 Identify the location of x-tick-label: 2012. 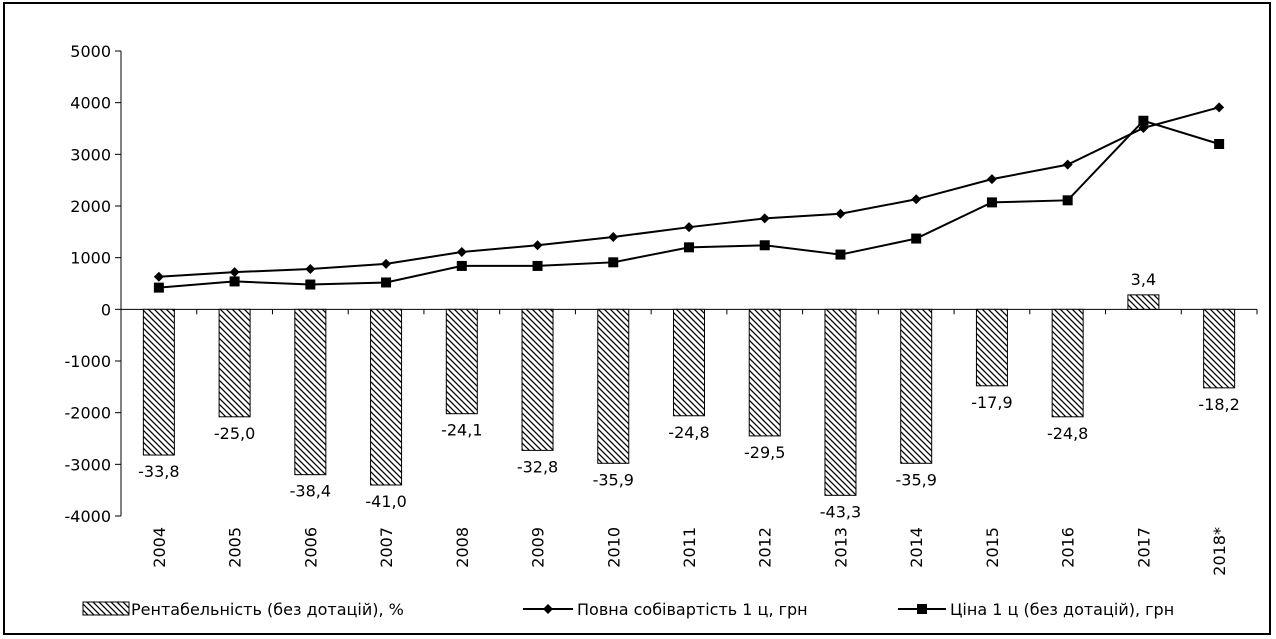
(765, 547).